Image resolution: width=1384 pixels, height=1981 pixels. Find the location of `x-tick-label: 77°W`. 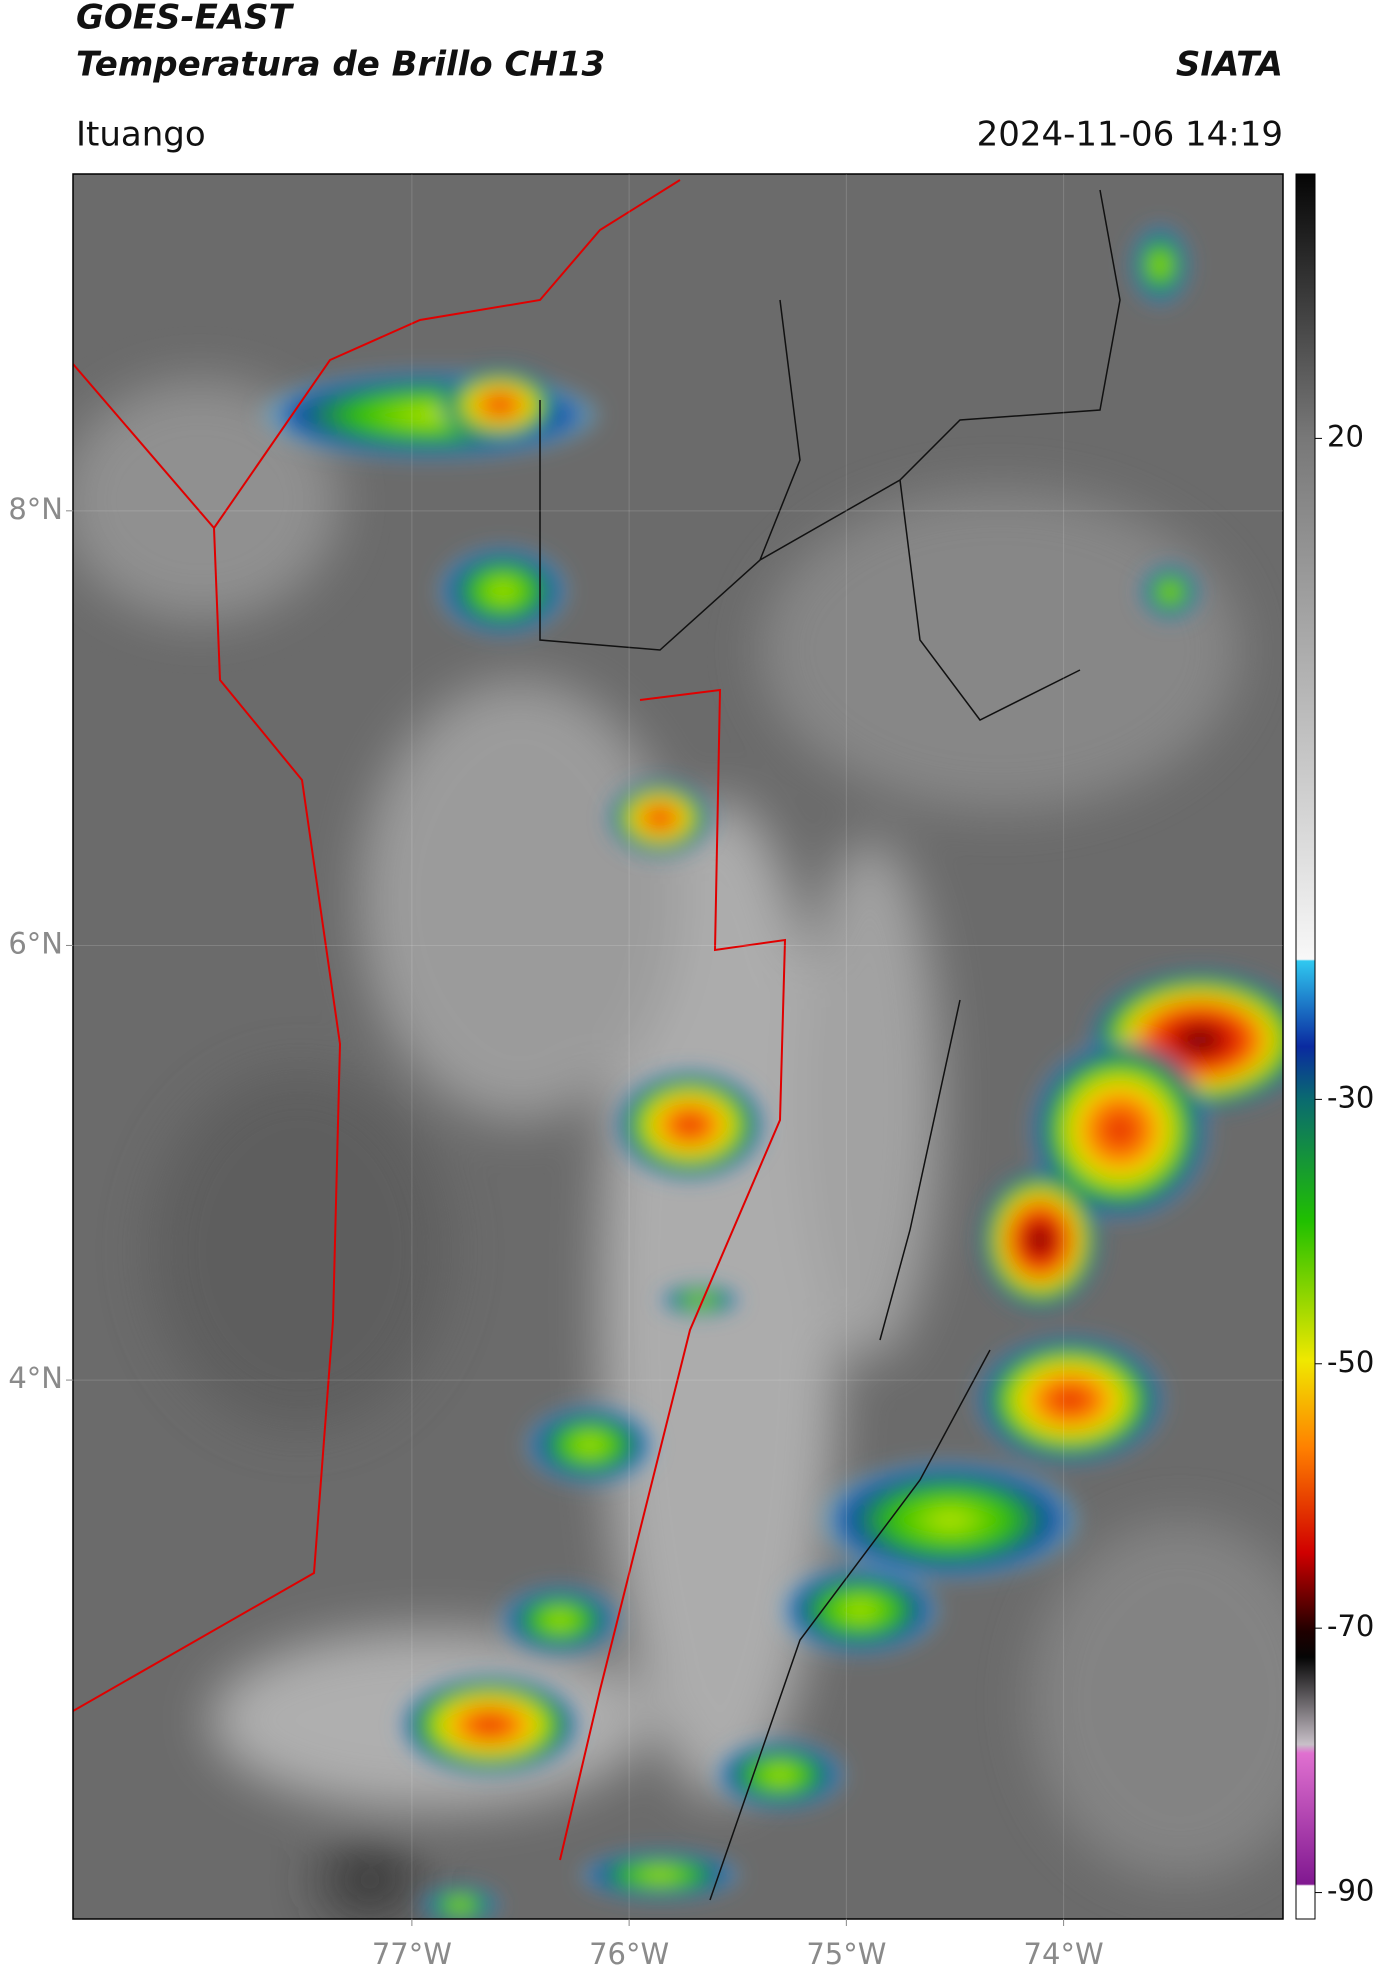

x-tick-label: 77°W is located at coordinates (412, 1954).